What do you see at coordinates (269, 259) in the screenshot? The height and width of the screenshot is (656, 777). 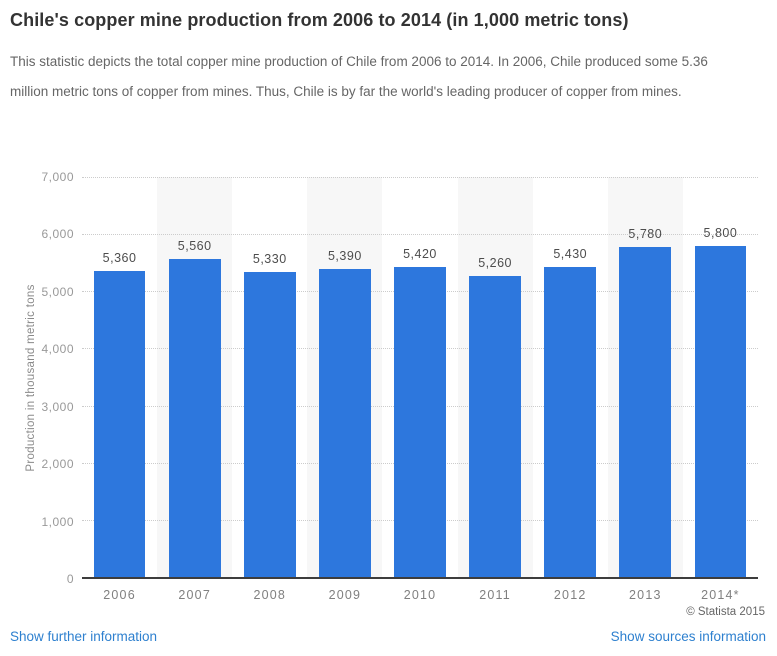 I see `bar-value-label-2008: 5,330` at bounding box center [269, 259].